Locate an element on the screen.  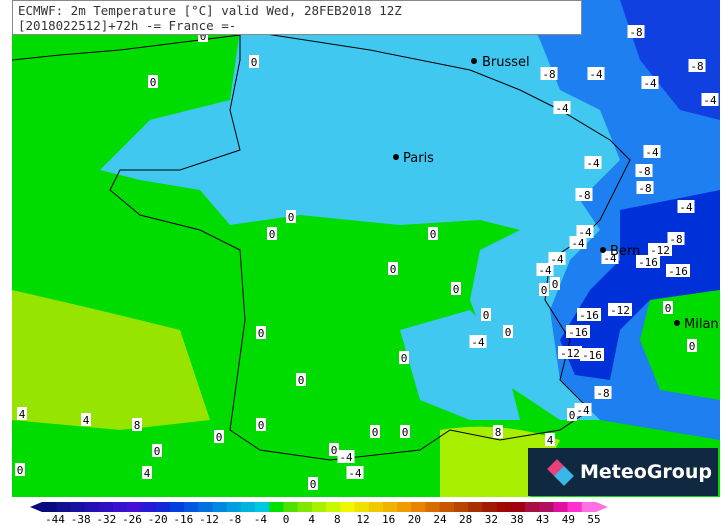
colorbar-tick-label: 4 is located at coordinates (311, 519).